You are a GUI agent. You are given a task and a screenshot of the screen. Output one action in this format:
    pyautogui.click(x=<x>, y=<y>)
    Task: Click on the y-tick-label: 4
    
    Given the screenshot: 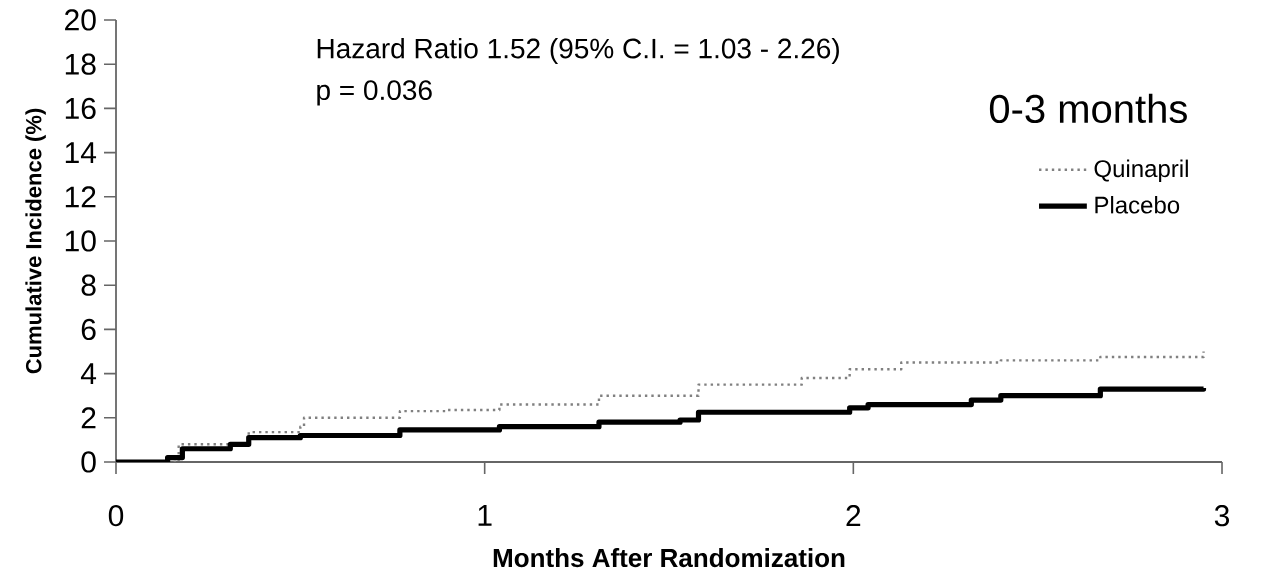 What is the action you would take?
    pyautogui.click(x=88, y=373)
    